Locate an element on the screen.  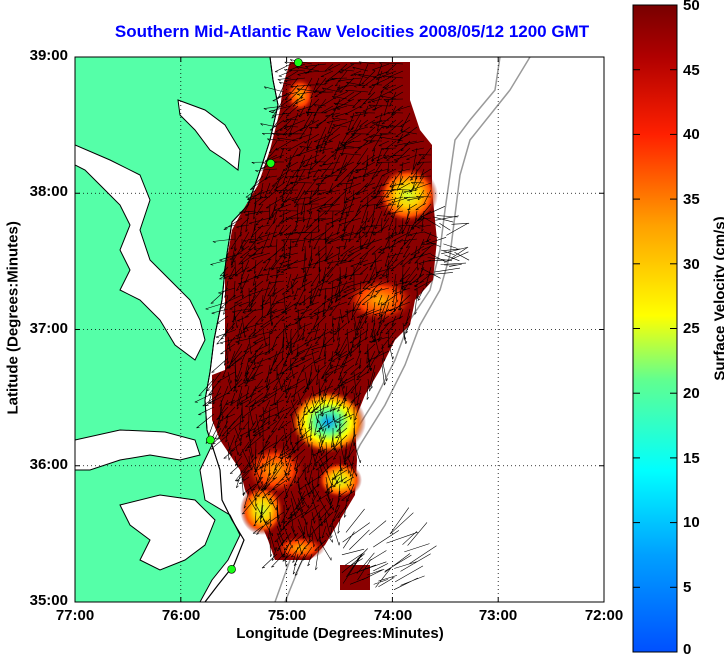
y-axis-title: Latitude (Degrees:Minutes) is located at coordinates (13, 318).